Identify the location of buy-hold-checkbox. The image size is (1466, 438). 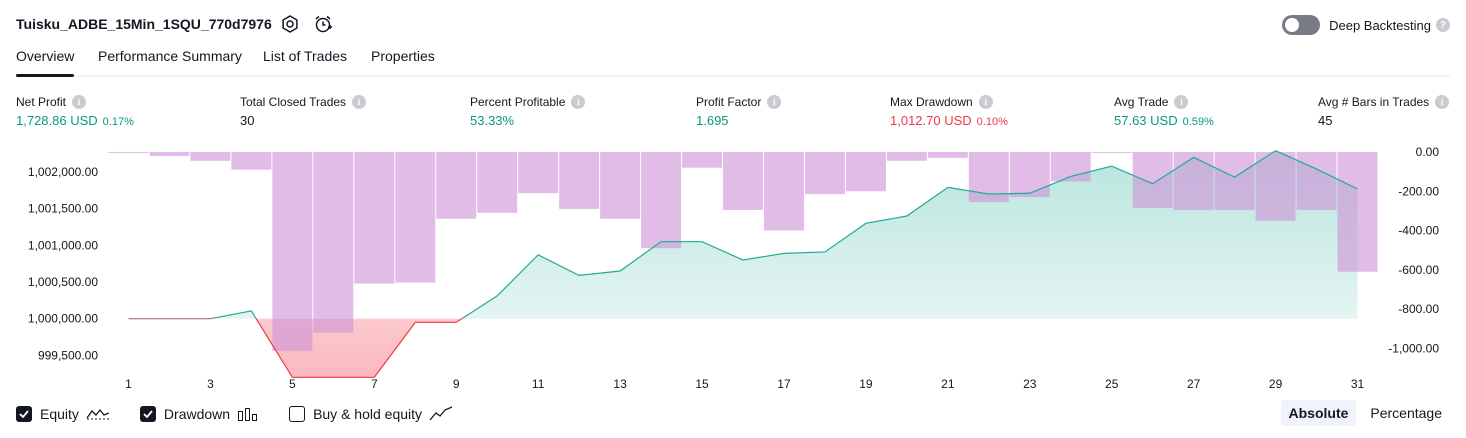
(297, 414).